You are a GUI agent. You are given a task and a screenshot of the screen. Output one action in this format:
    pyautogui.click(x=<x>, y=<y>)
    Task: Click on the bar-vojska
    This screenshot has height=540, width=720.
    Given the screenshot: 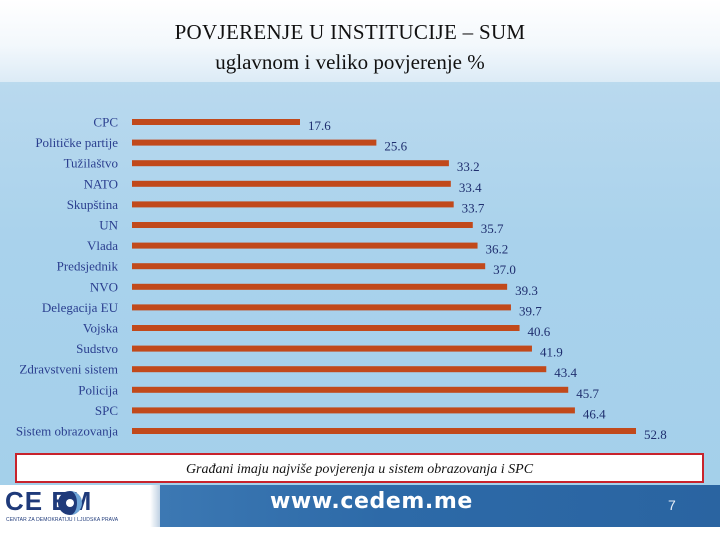 What is the action you would take?
    pyautogui.click(x=326, y=328)
    